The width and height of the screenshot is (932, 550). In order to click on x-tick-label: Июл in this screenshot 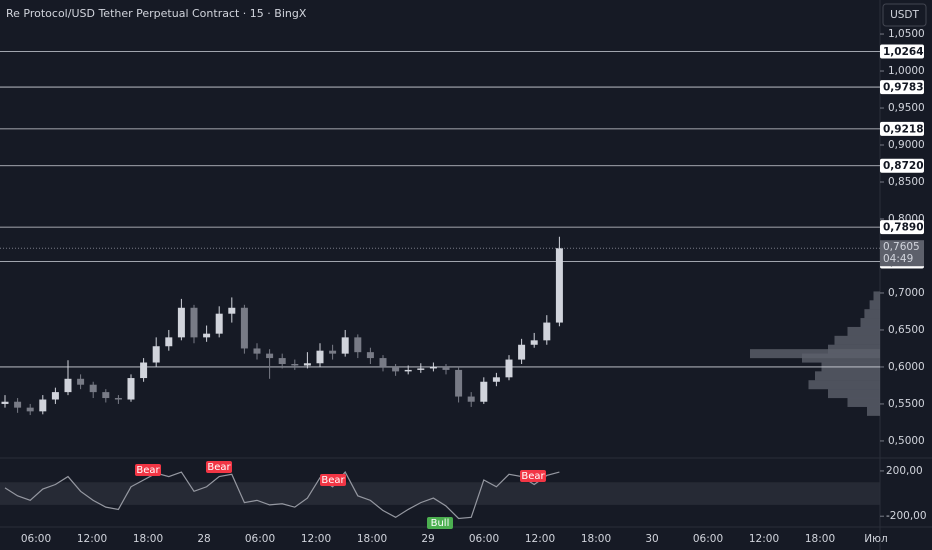, I will do `click(875, 539)`.